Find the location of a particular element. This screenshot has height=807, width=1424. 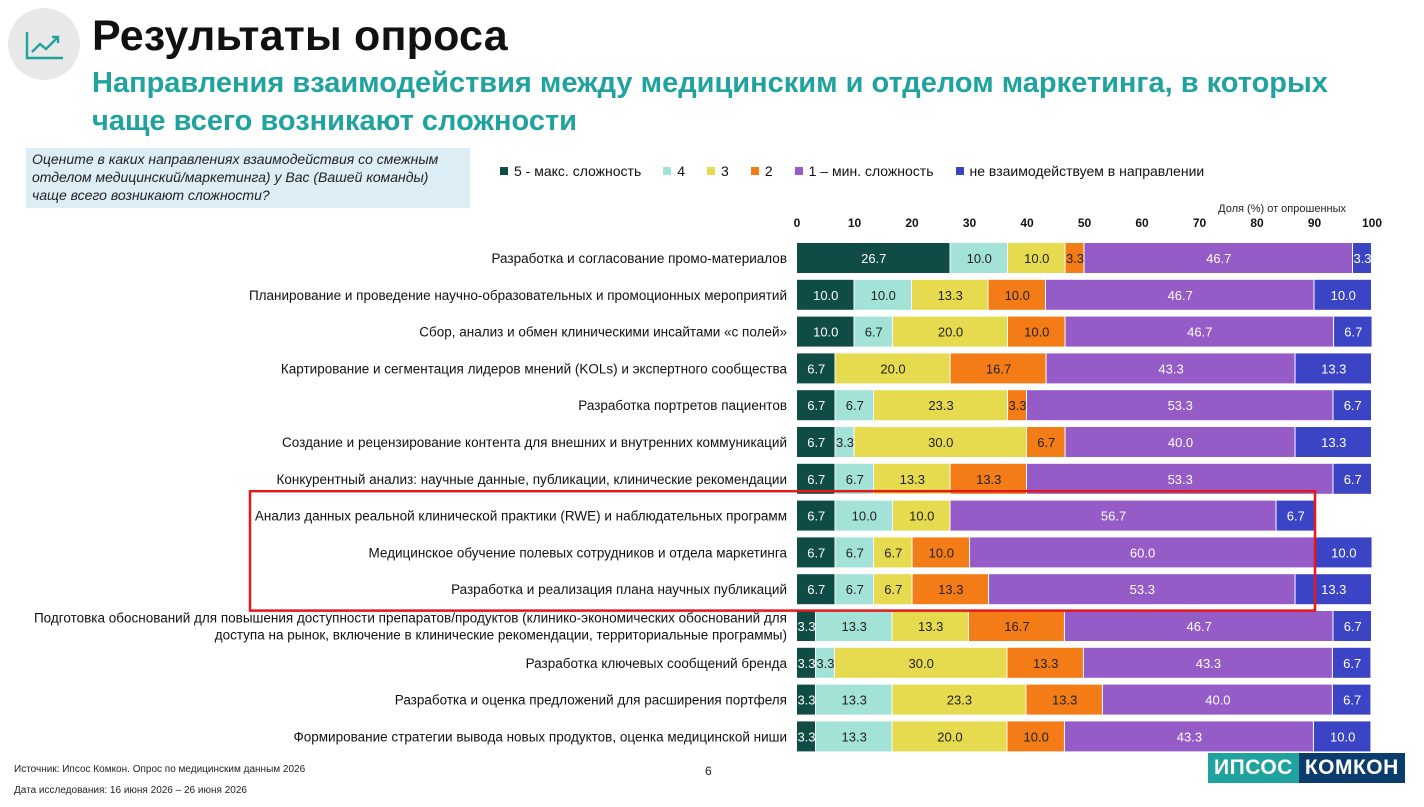

x-tick-label: 0 is located at coordinates (797, 223).